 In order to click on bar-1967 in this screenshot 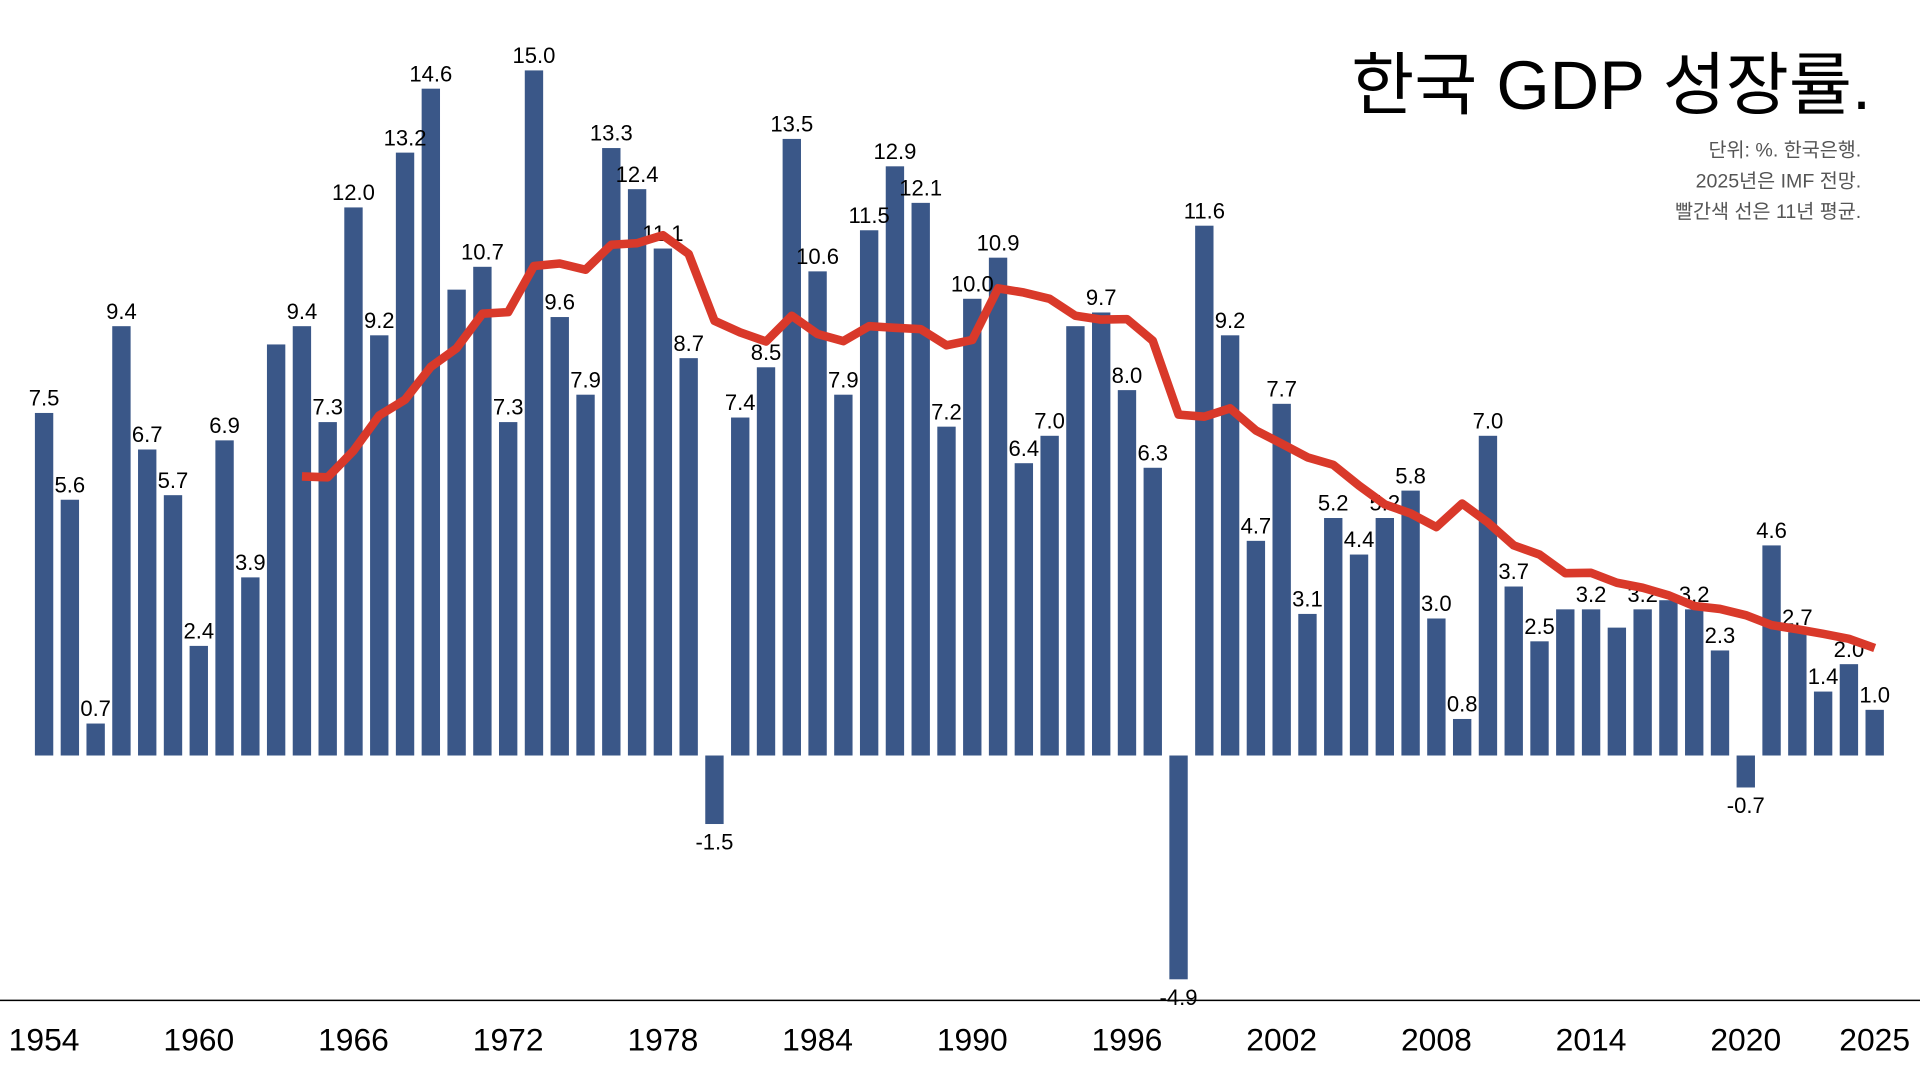, I will do `click(379, 545)`.